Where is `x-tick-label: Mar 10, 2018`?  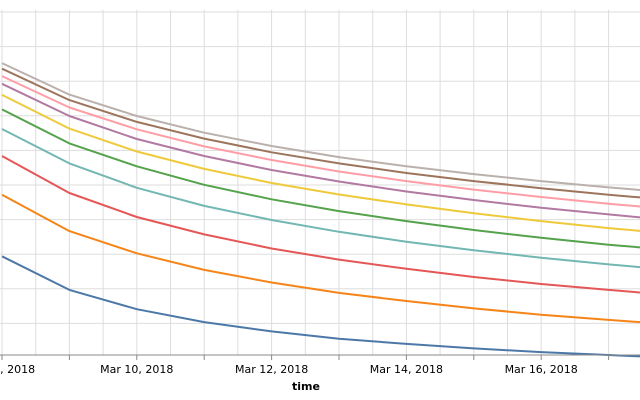 x-tick-label: Mar 10, 2018 is located at coordinates (136, 369).